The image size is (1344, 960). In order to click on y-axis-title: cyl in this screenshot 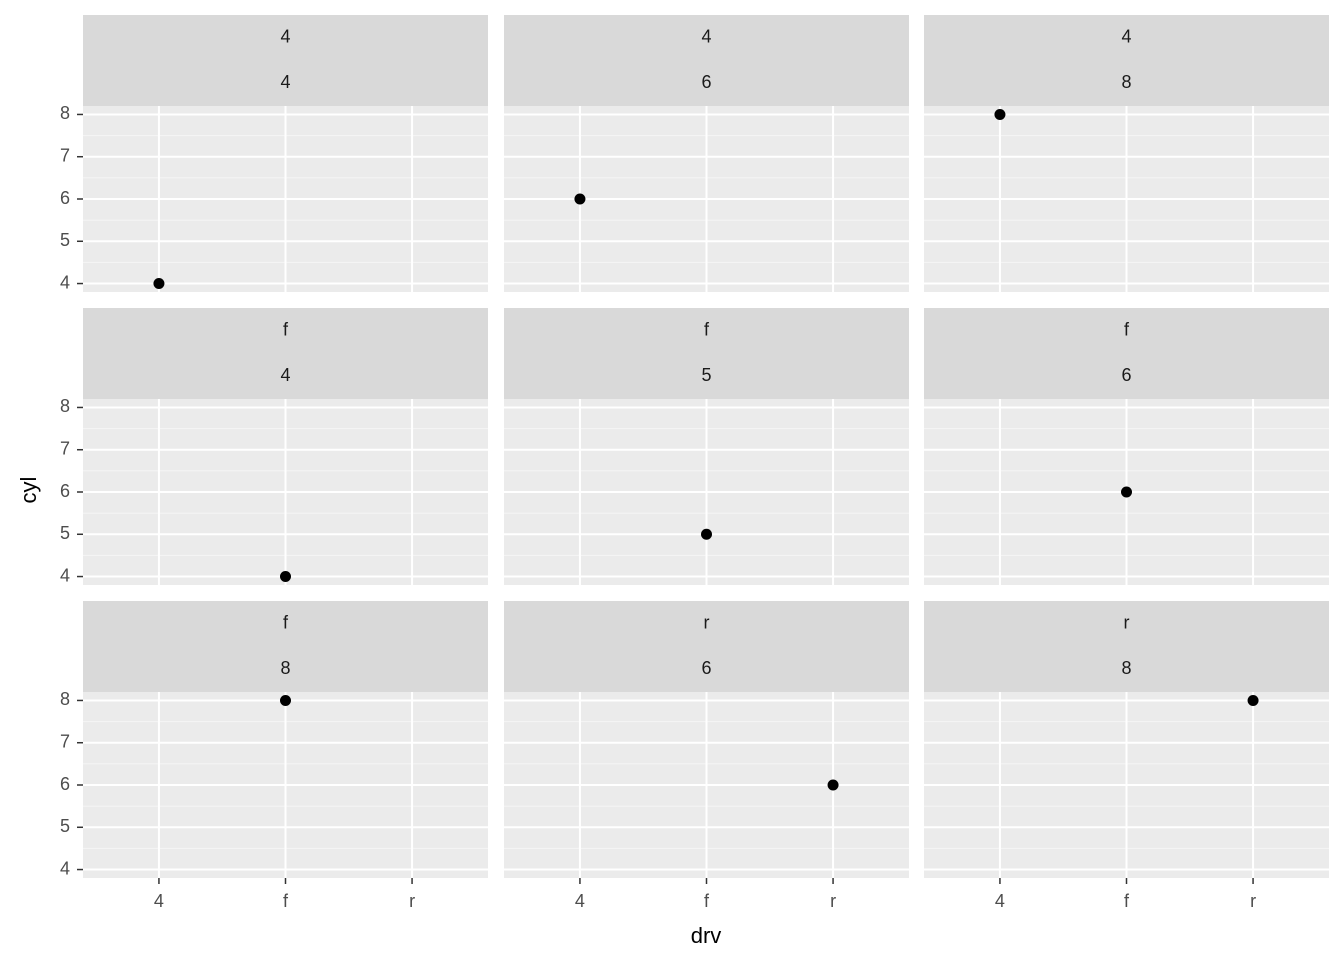, I will do `click(28, 490)`.